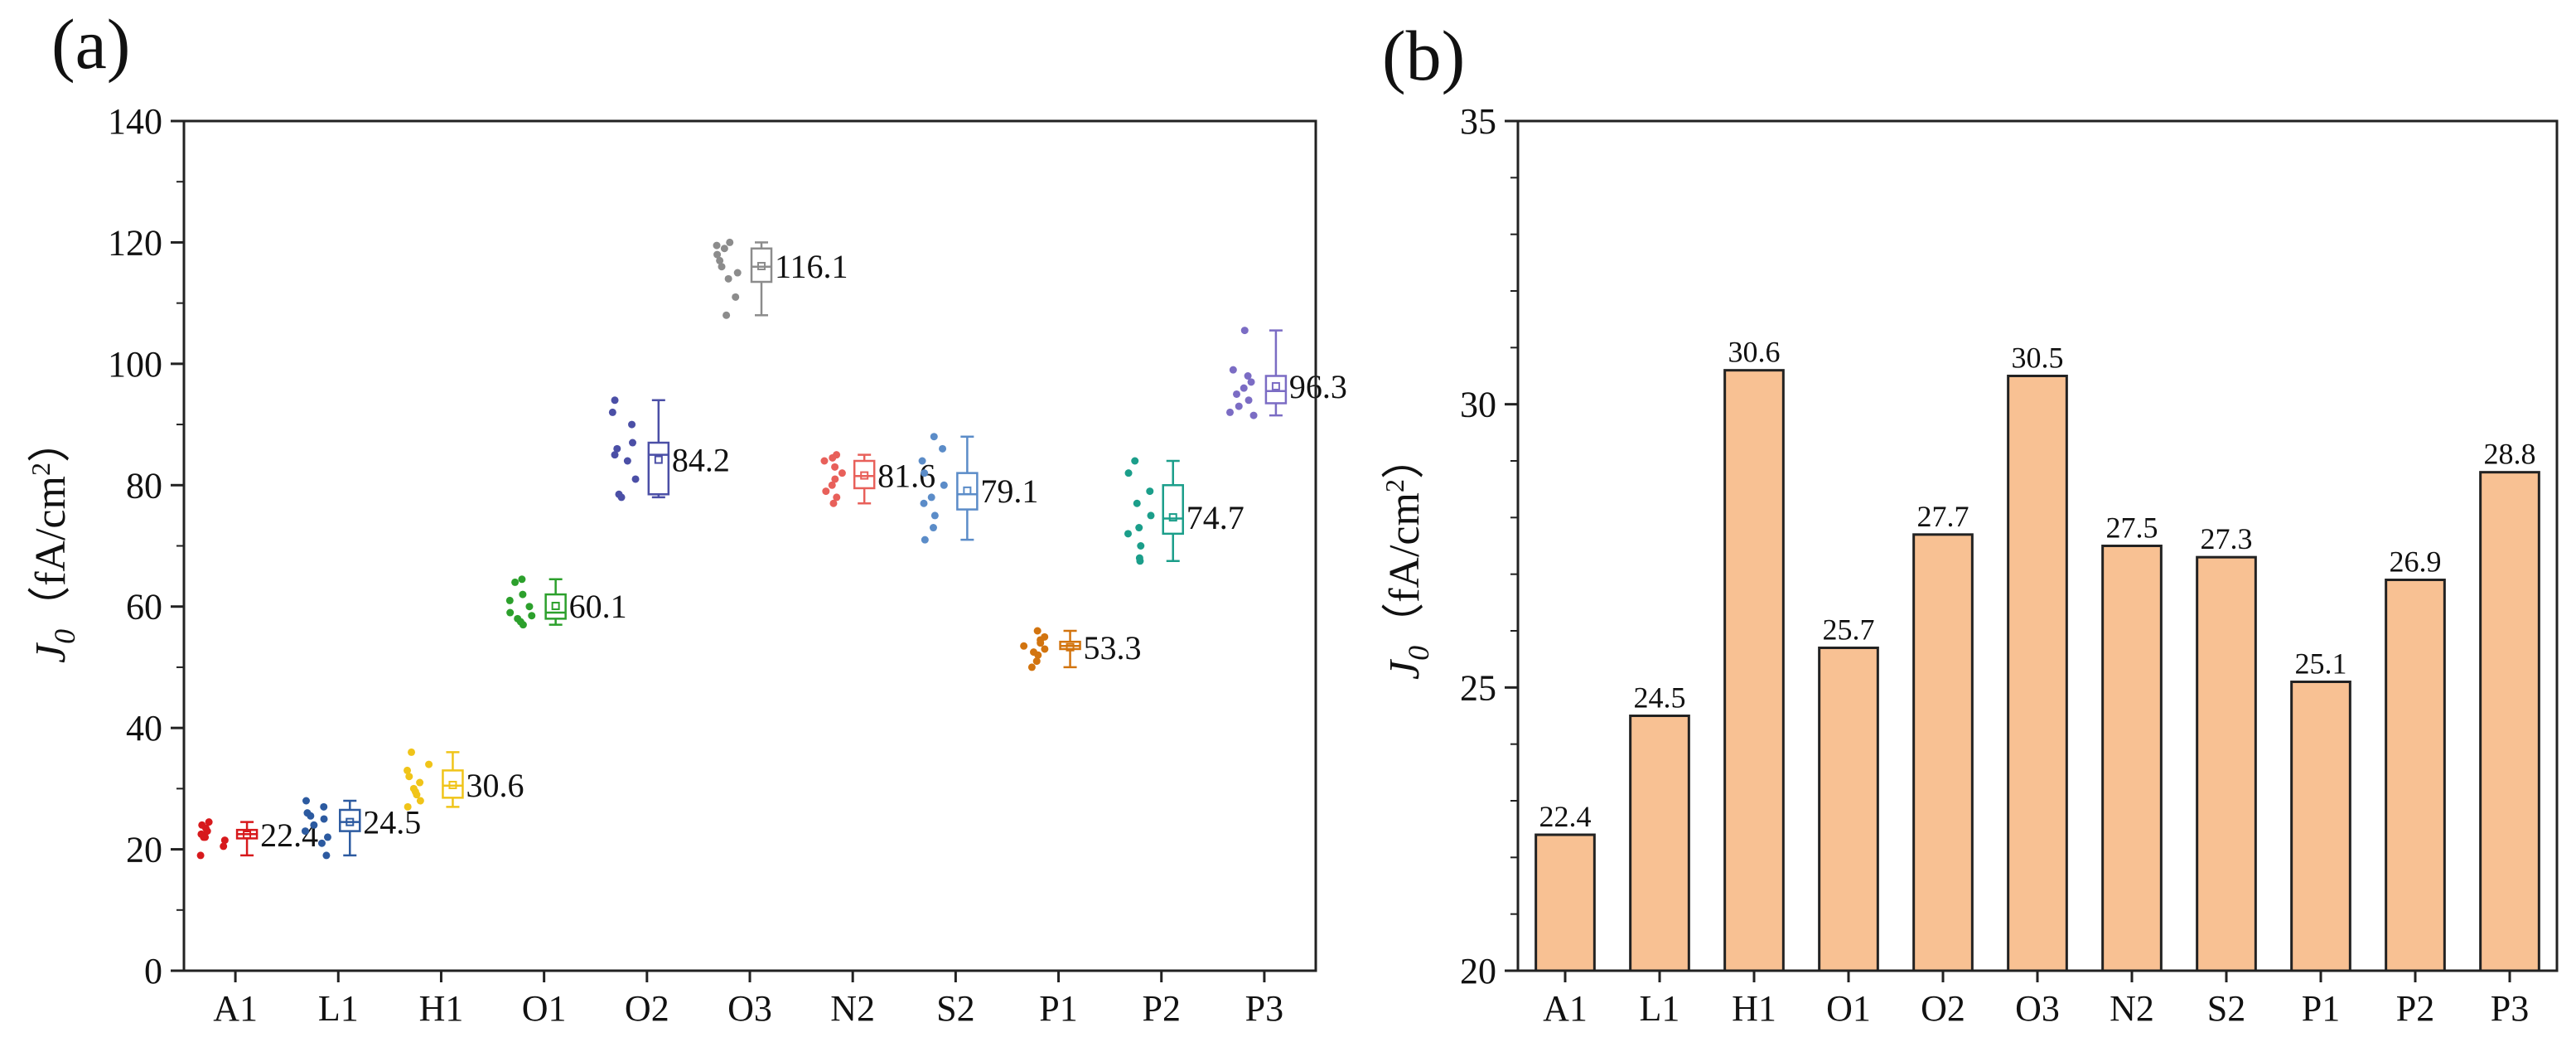  I want to click on mean-label-H1: 30.6, so click(495, 785).